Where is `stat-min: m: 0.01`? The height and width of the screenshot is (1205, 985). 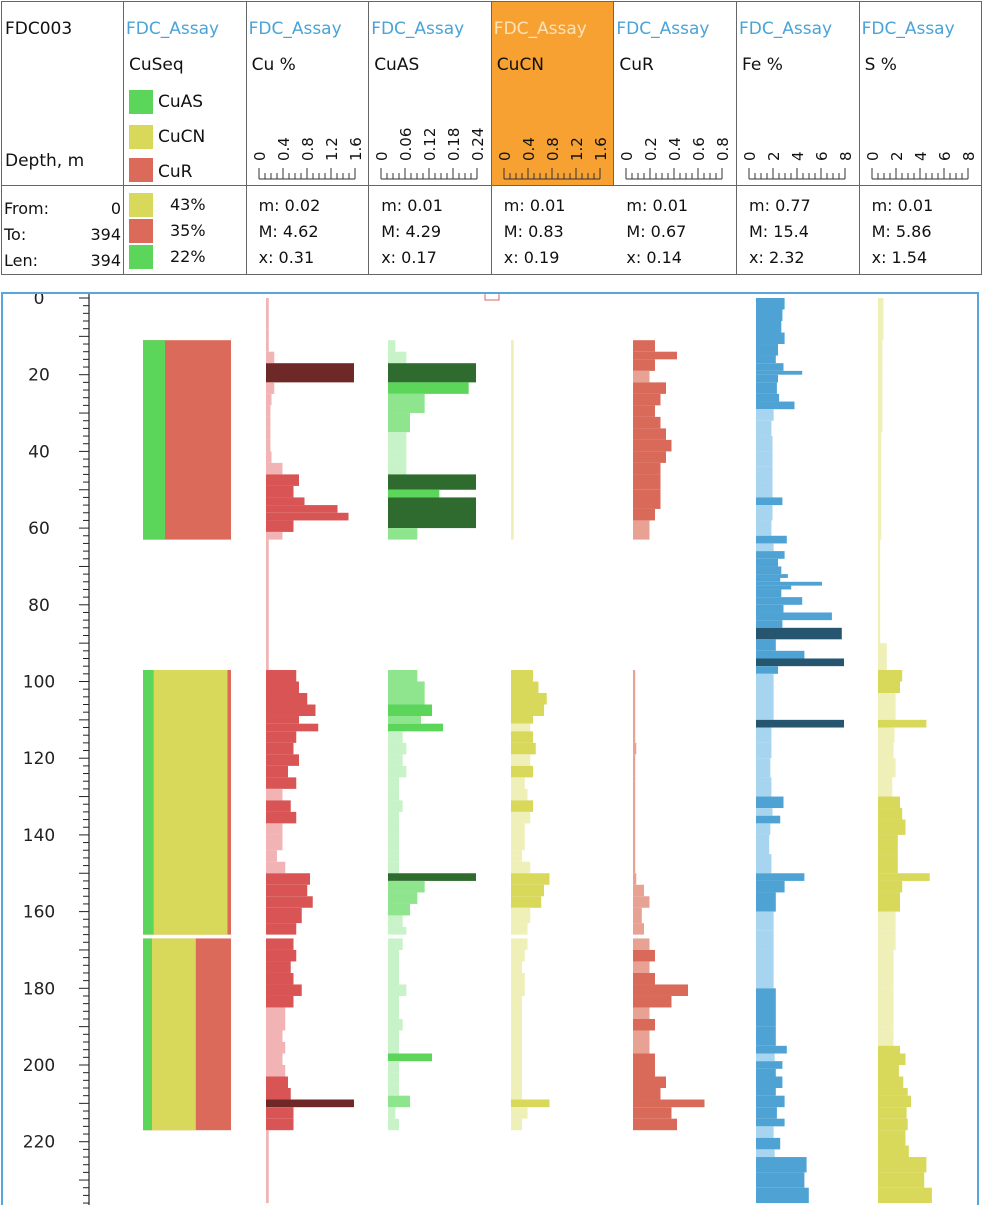
stat-min: m: 0.01 is located at coordinates (657, 205).